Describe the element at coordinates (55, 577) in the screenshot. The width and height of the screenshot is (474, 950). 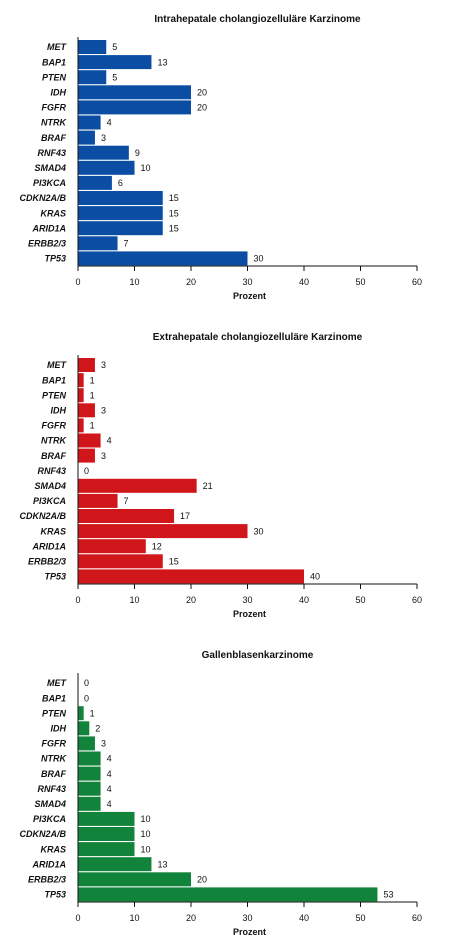
I see `category-label: TP53` at that location.